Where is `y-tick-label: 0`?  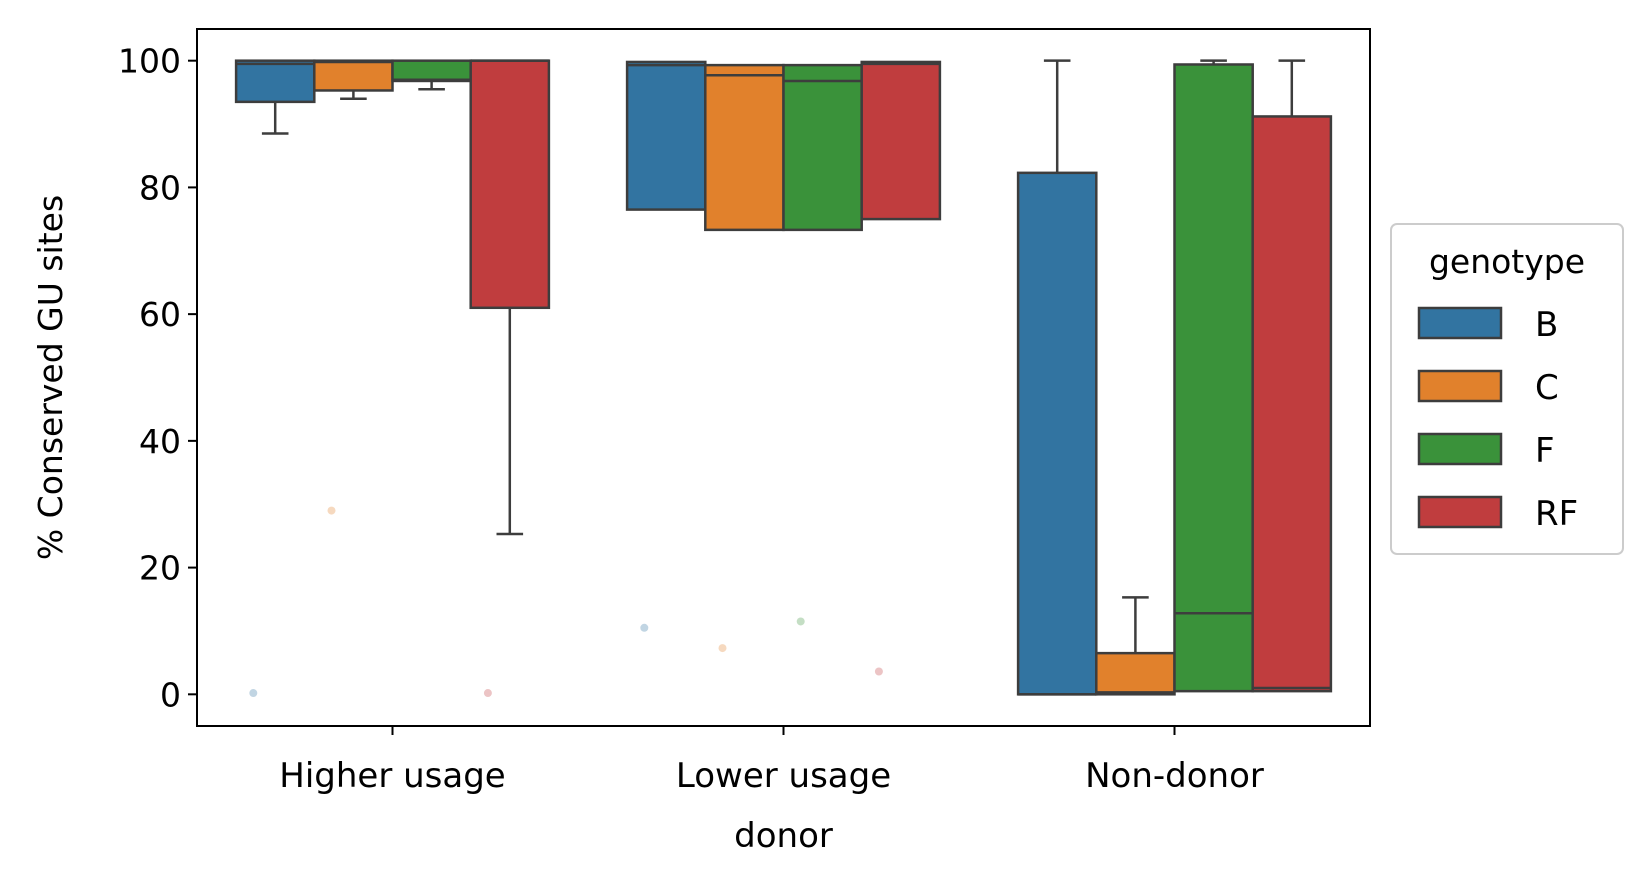
y-tick-label: 0 is located at coordinates (170, 694).